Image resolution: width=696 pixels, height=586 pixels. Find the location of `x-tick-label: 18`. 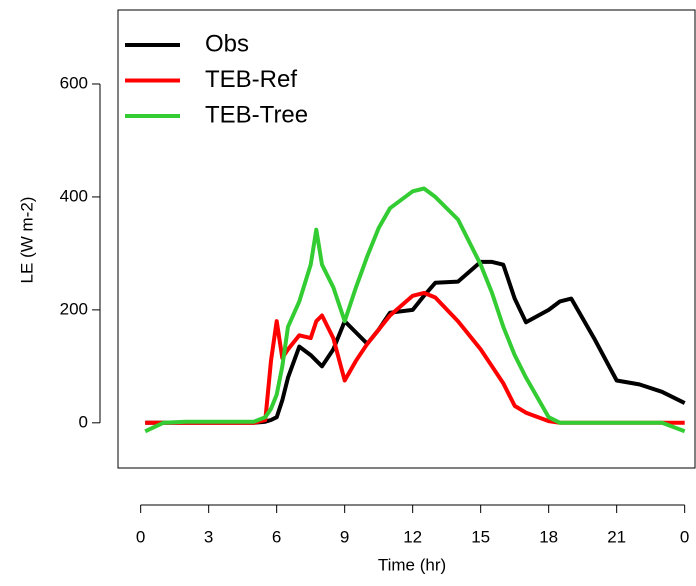

x-tick-label: 18 is located at coordinates (548, 536).